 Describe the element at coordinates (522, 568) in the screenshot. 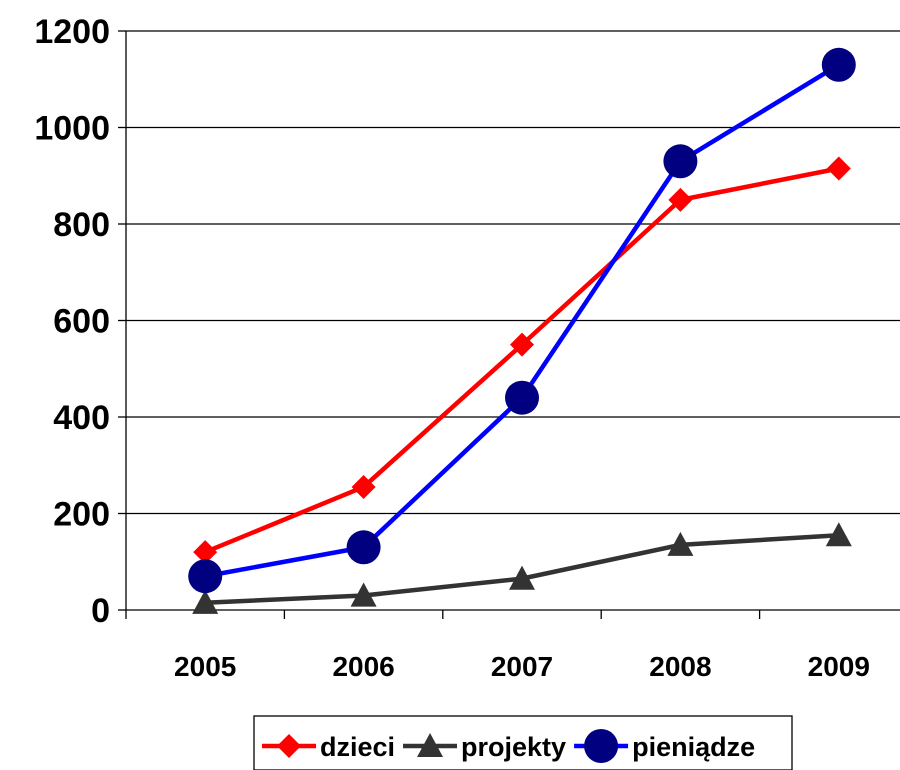

I see `series-projekty` at that location.